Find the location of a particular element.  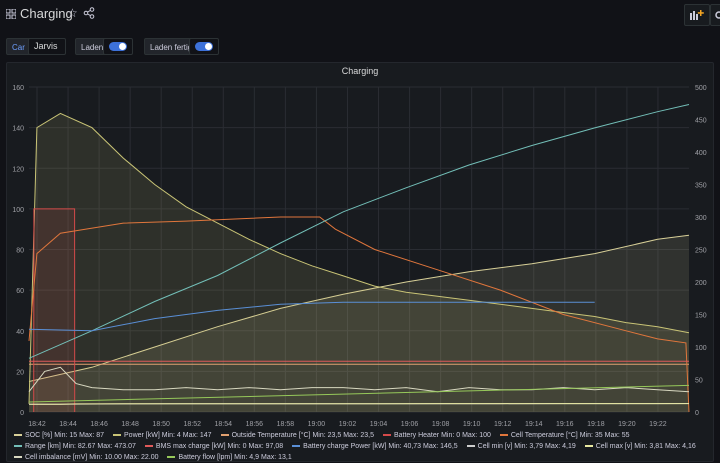

y-left-tick-label: 40 is located at coordinates (20, 332).